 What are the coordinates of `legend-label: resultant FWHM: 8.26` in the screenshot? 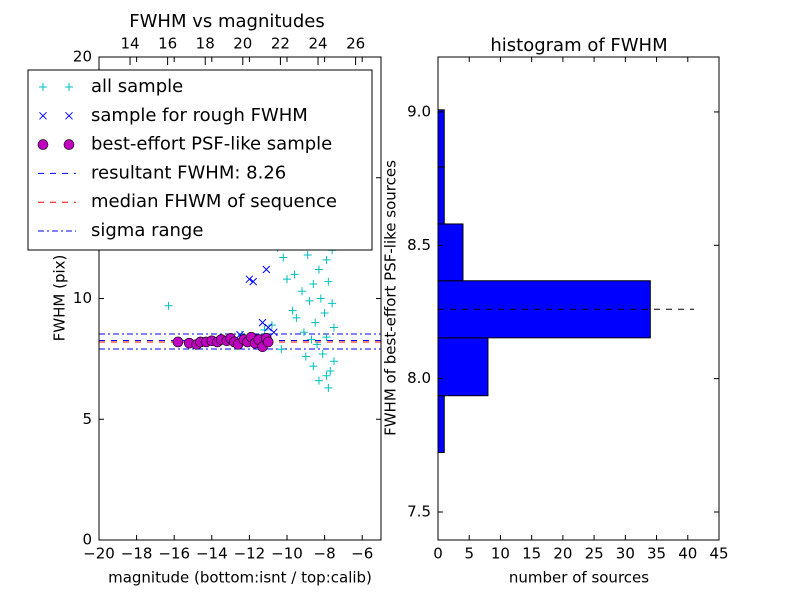 It's located at (188, 172).